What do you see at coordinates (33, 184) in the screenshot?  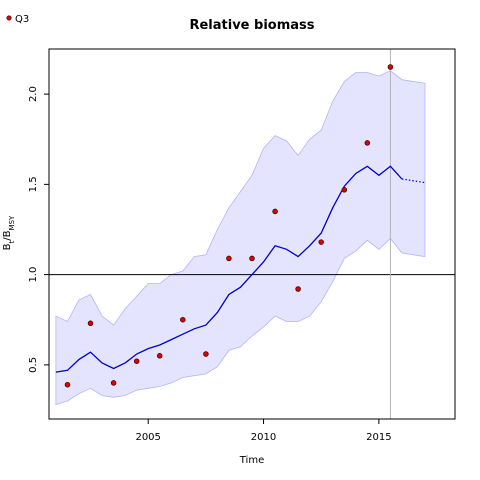 I see `y-tick-label: 1.5` at bounding box center [33, 184].